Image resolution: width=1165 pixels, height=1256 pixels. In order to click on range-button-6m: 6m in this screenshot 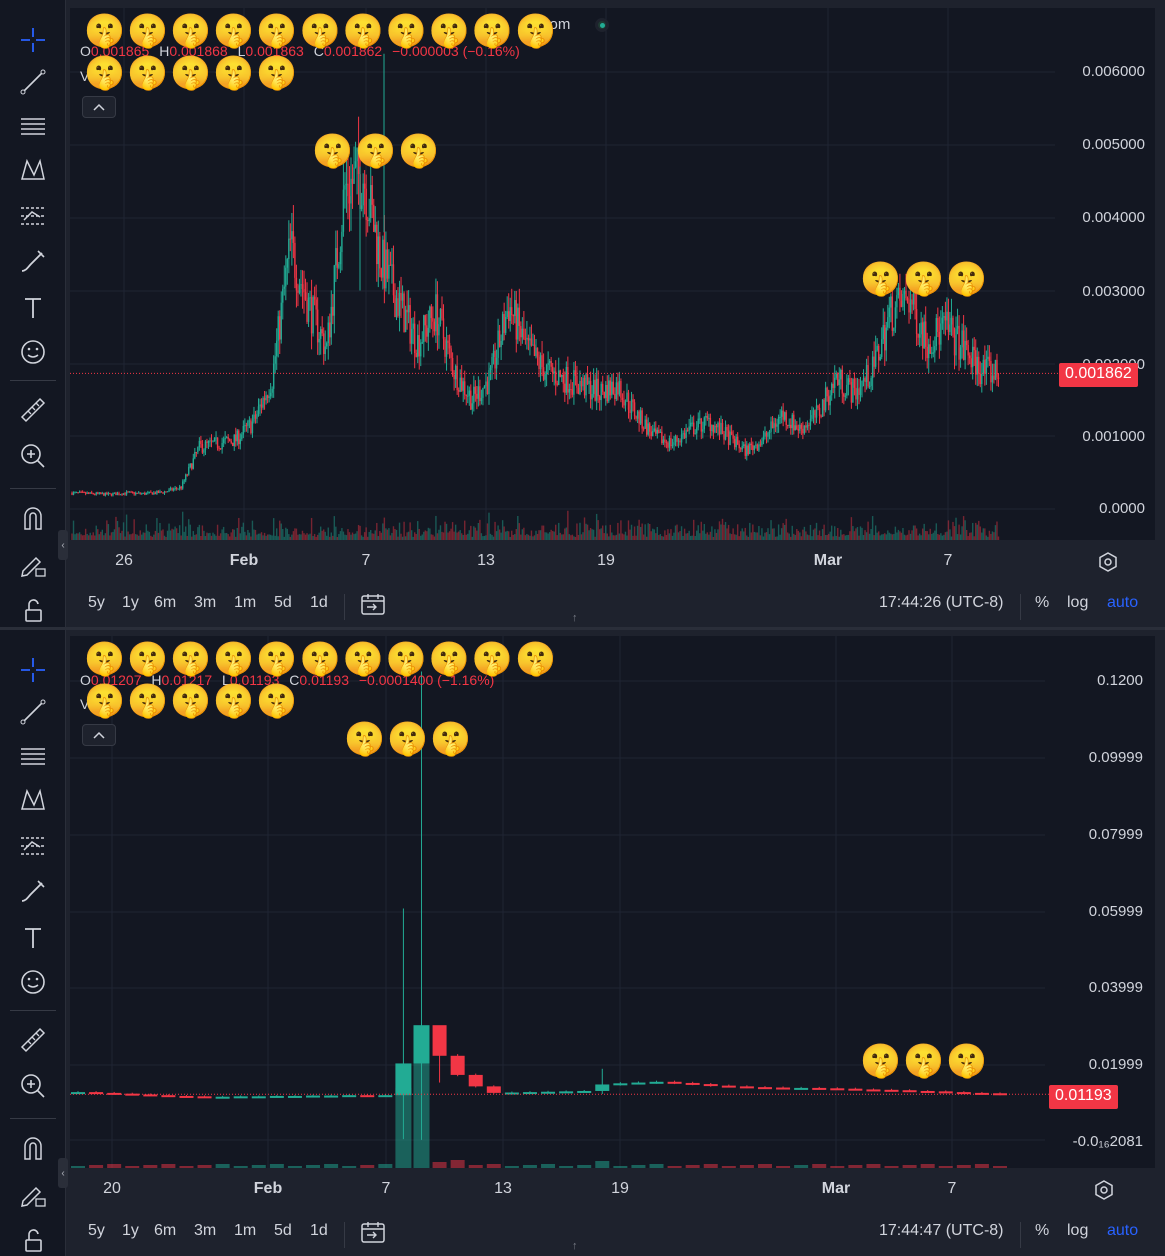, I will do `click(165, 1230)`.